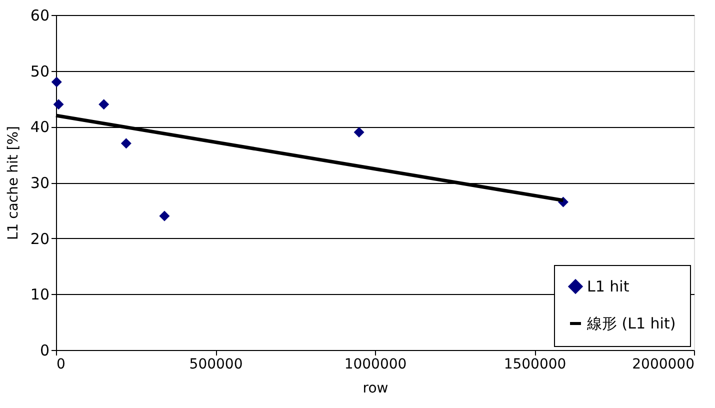 Image resolution: width=715 pixels, height=408 pixels. I want to click on x-axis-title: row, so click(375, 388).